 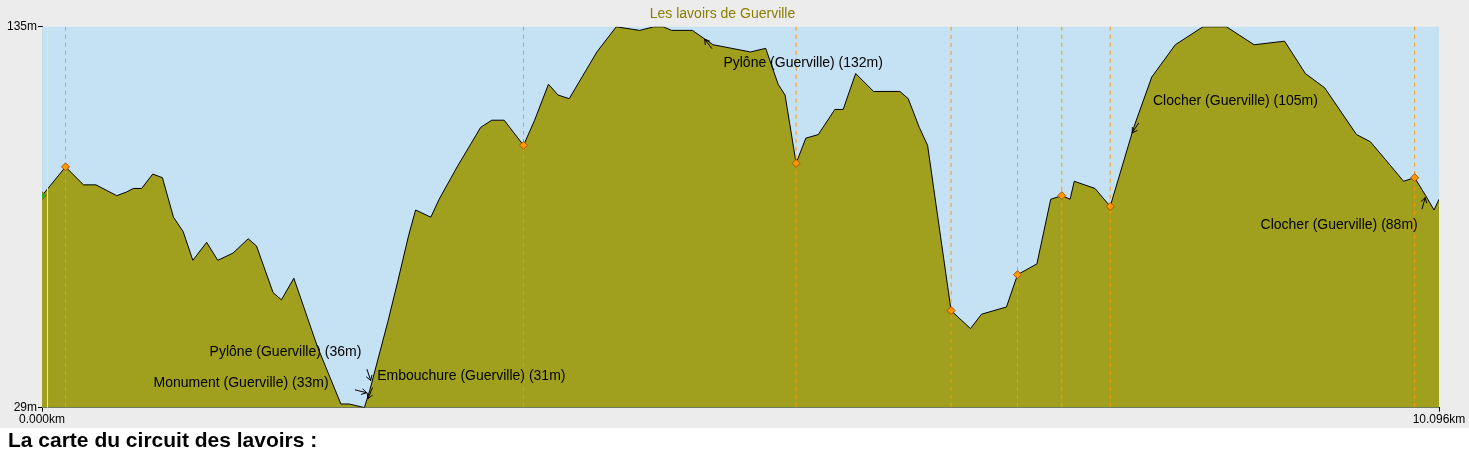 I want to click on annotation: Pylône (Guerville) (132m), so click(x=803, y=62).